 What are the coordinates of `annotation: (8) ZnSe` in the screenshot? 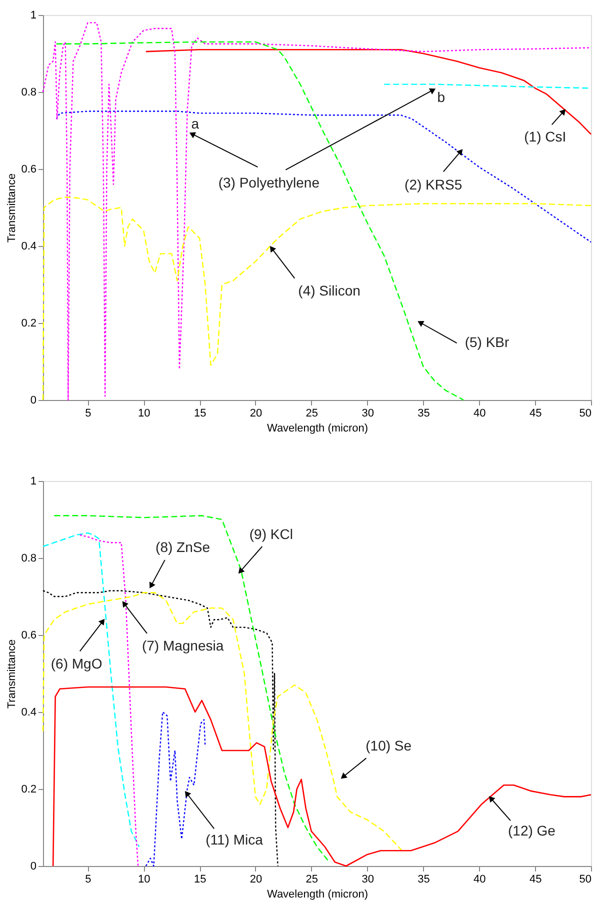 It's located at (183, 546).